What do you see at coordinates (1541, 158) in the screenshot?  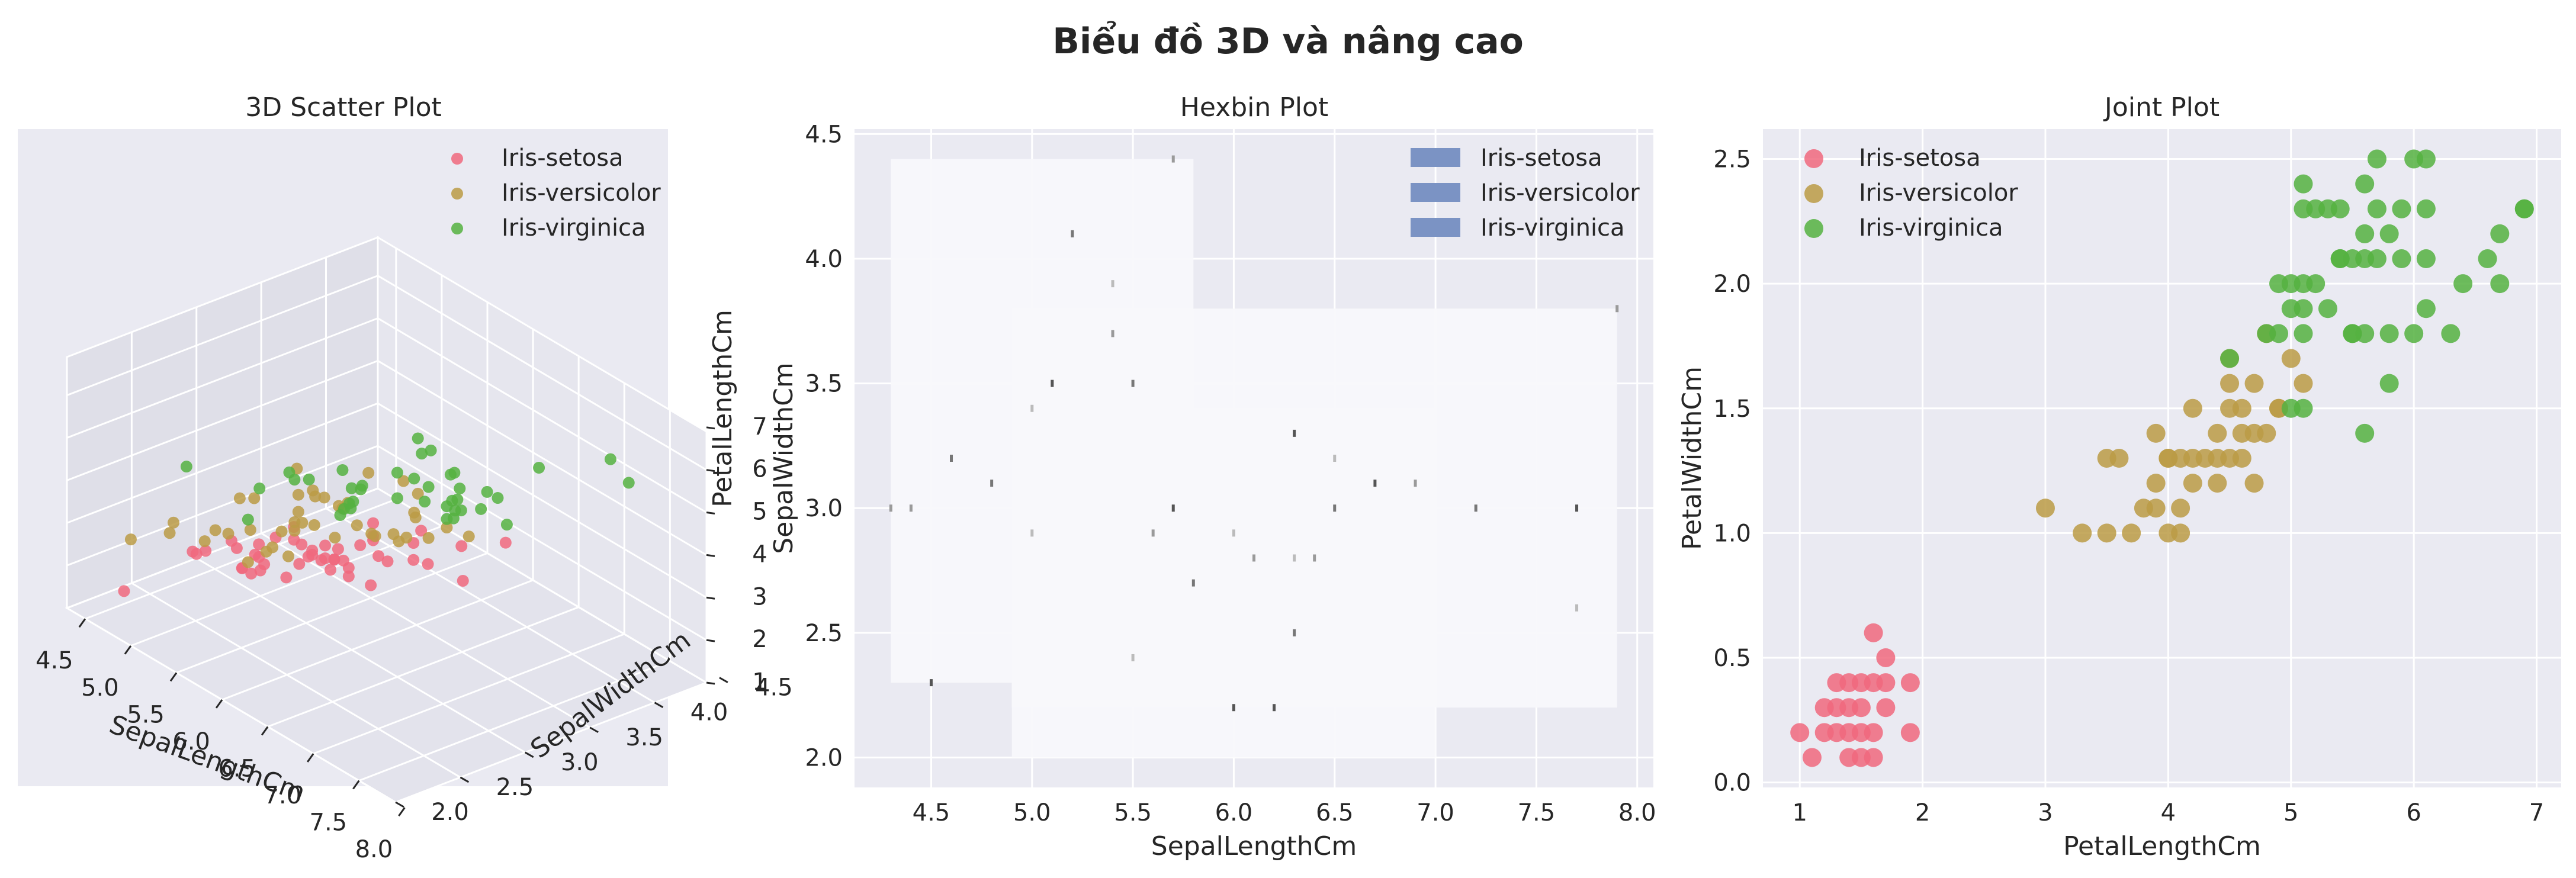 I see `legend-label: Iris-setosa` at bounding box center [1541, 158].